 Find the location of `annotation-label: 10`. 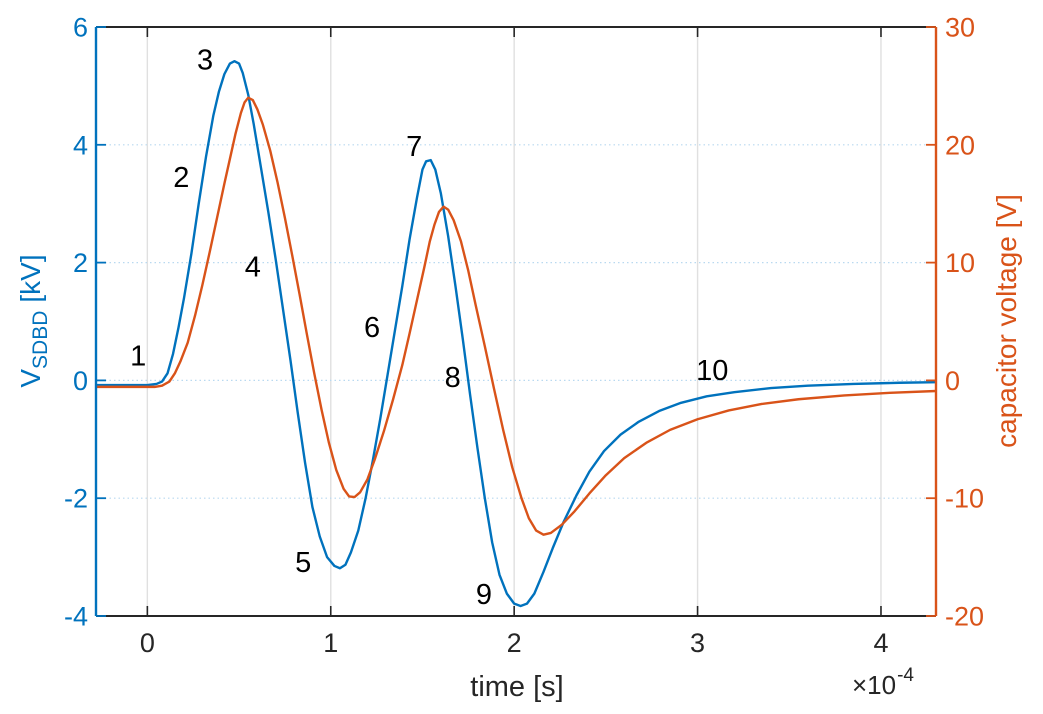

annotation-label: 10 is located at coordinates (712, 371).